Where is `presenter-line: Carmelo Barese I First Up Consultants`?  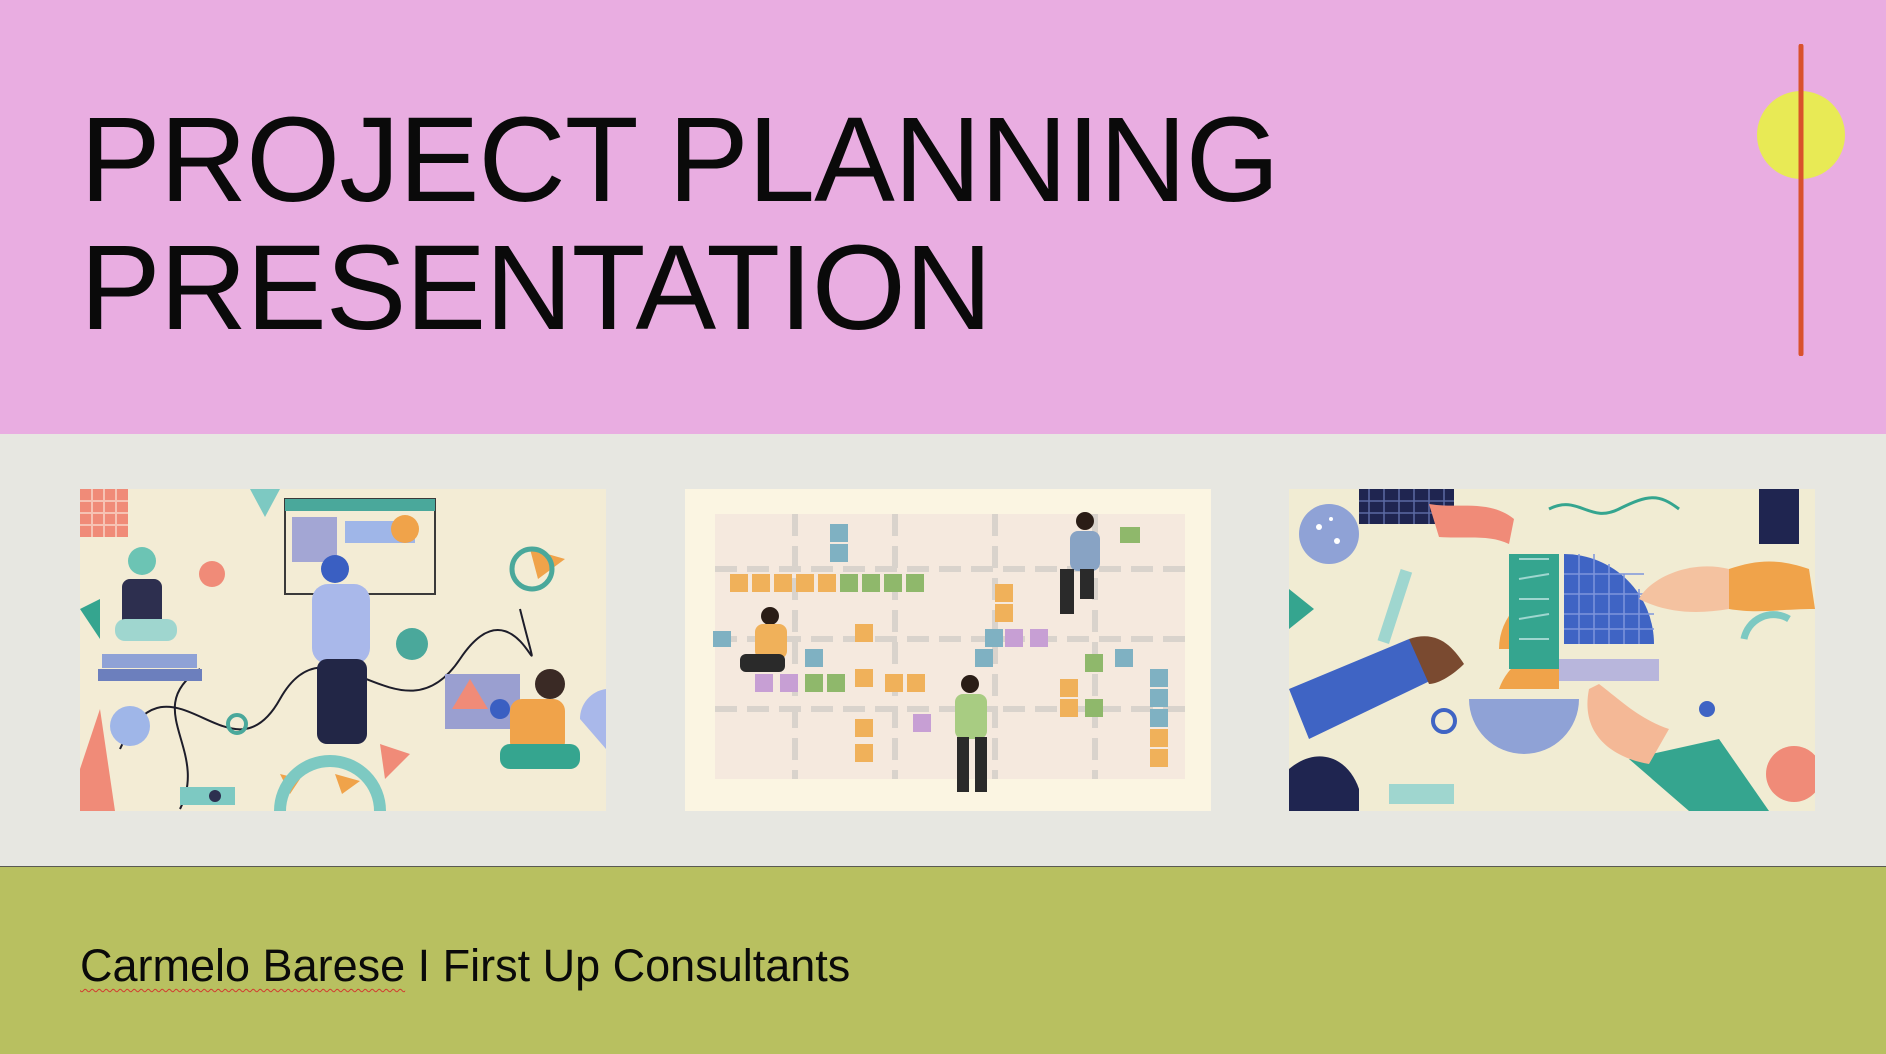 presenter-line: Carmelo Barese I First Up Consultants is located at coordinates (465, 966).